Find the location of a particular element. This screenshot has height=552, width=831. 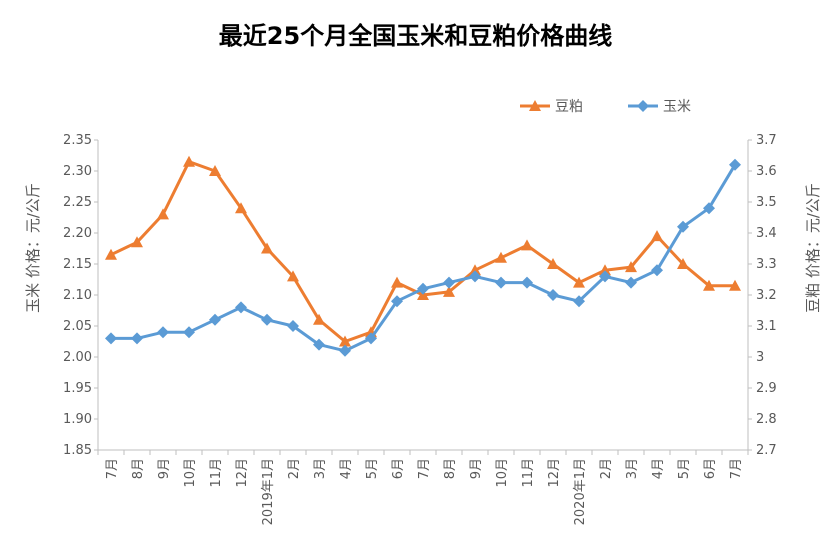

left-axis-tick-label: 1.85 is located at coordinates (77, 450).